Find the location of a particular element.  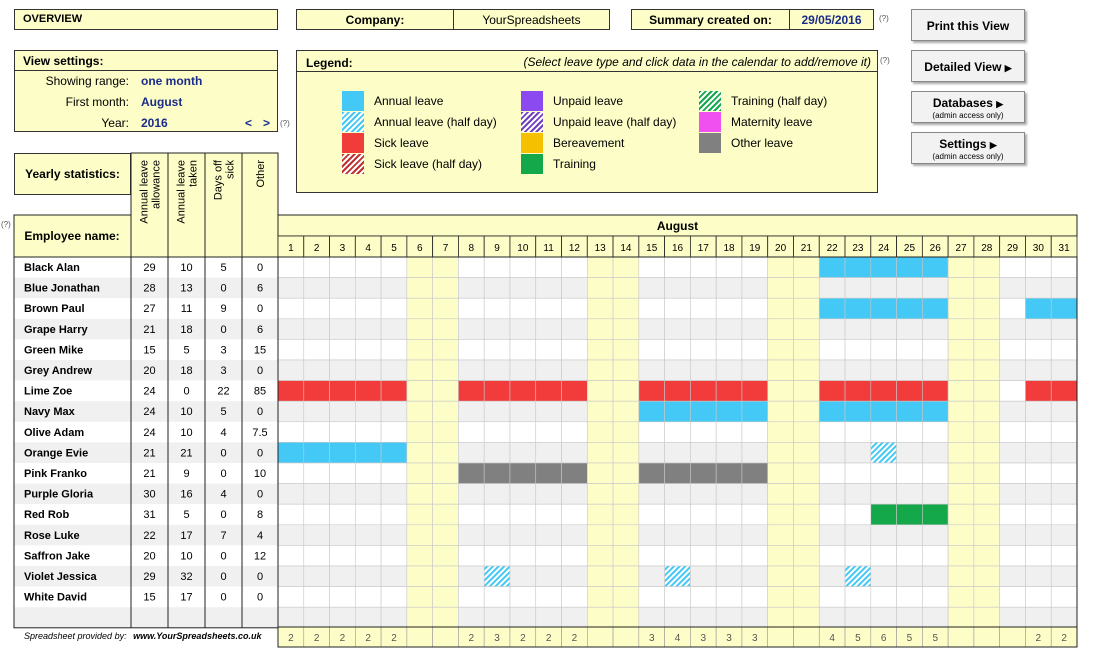

legend-swatch-annual-leave is located at coordinates (353, 101).